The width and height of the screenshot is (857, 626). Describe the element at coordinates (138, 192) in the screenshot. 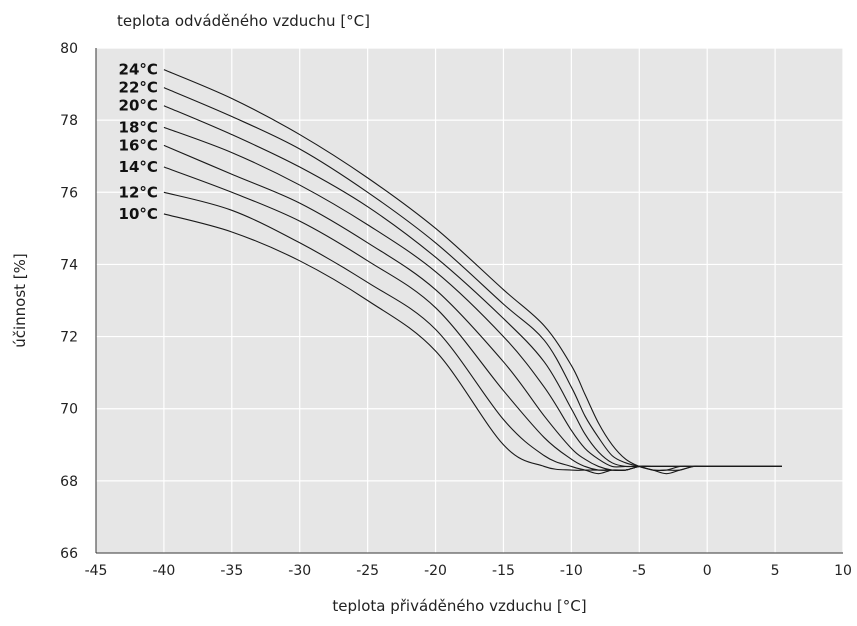

I see `series-label-12: 12°C` at that location.